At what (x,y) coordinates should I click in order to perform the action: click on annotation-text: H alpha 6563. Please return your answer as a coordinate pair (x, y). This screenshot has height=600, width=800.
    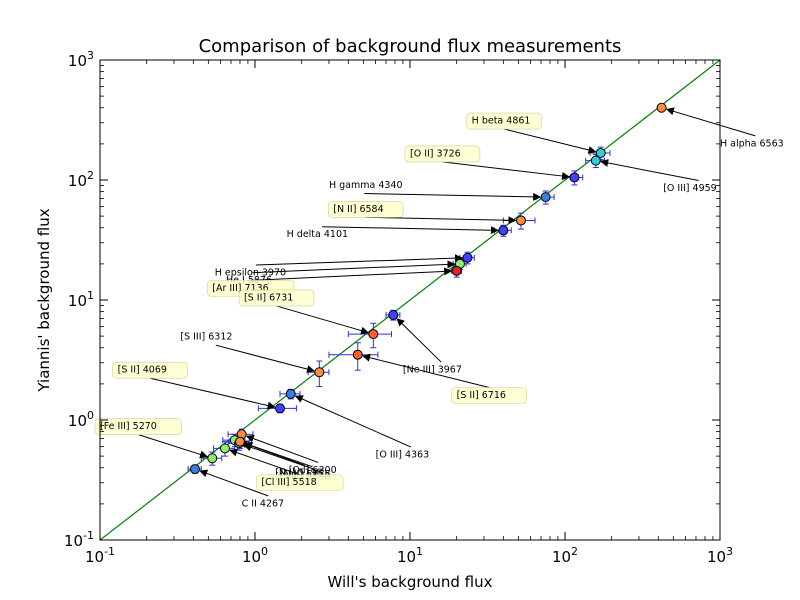
    Looking at the image, I should click on (752, 143).